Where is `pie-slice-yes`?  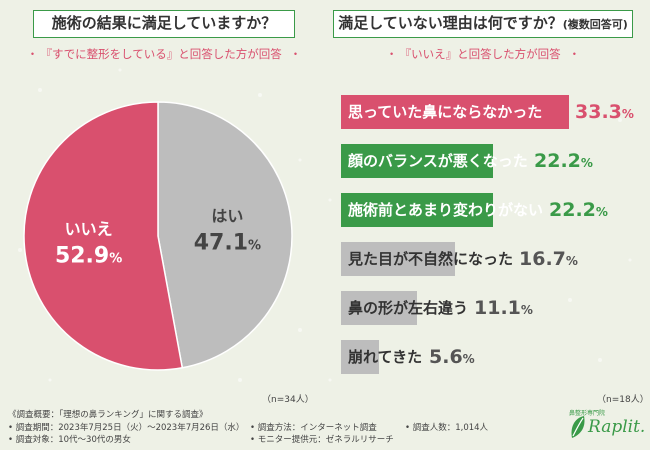
pie-slice-yes is located at coordinates (225, 235).